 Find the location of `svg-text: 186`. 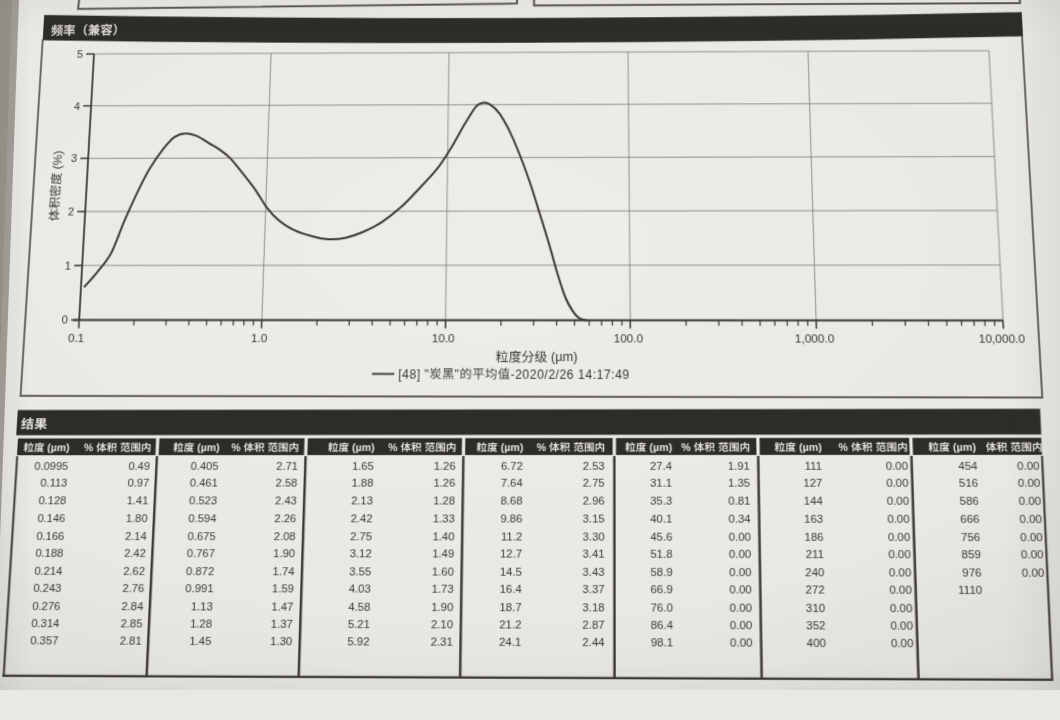

svg-text: 186 is located at coordinates (814, 538).